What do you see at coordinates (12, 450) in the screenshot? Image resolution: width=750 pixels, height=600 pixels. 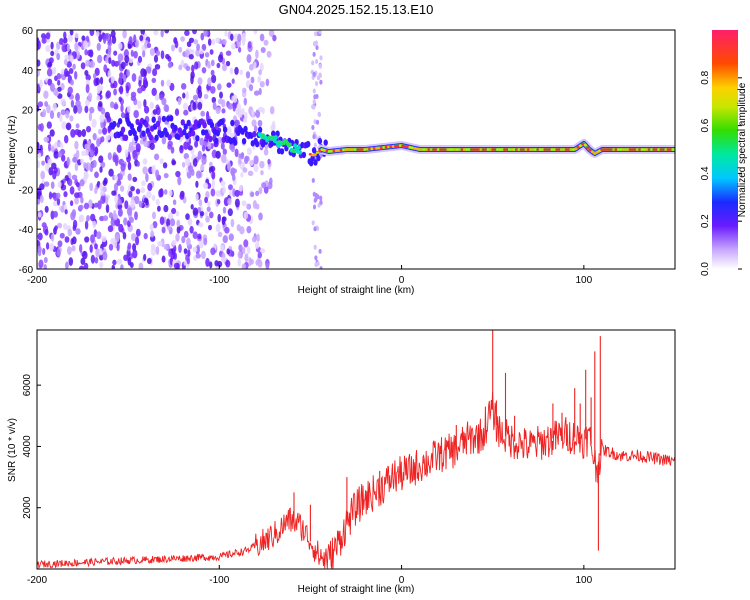 I see `snr-y-axis-label: SNR (10 * v/v)` at bounding box center [12, 450].